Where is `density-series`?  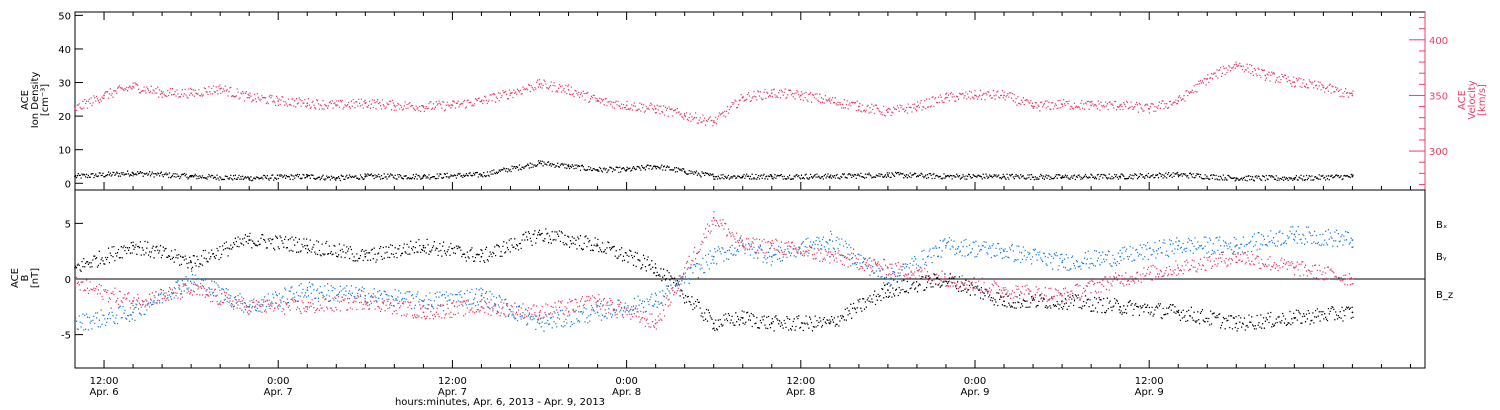
density-series is located at coordinates (714, 171).